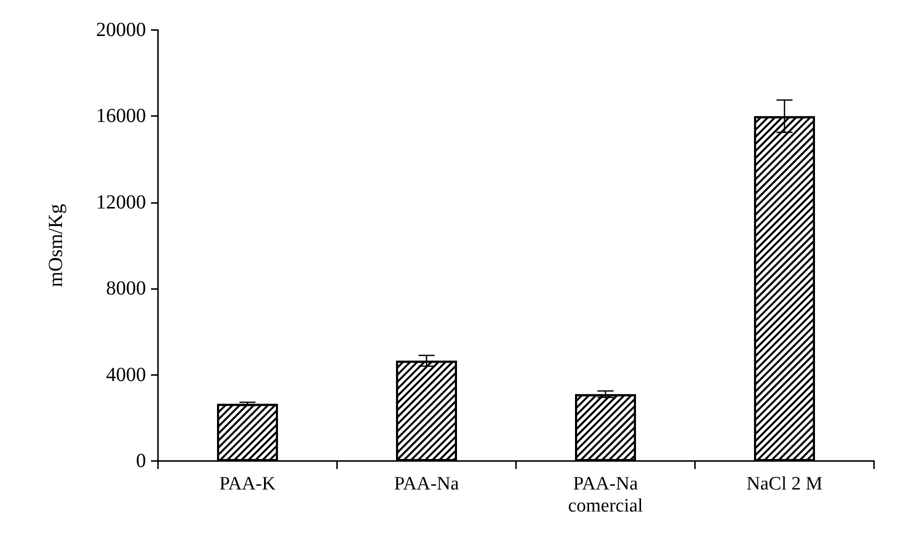 The width and height of the screenshot is (904, 538). What do you see at coordinates (141, 461) in the screenshot?
I see `y-tick-label: 0` at bounding box center [141, 461].